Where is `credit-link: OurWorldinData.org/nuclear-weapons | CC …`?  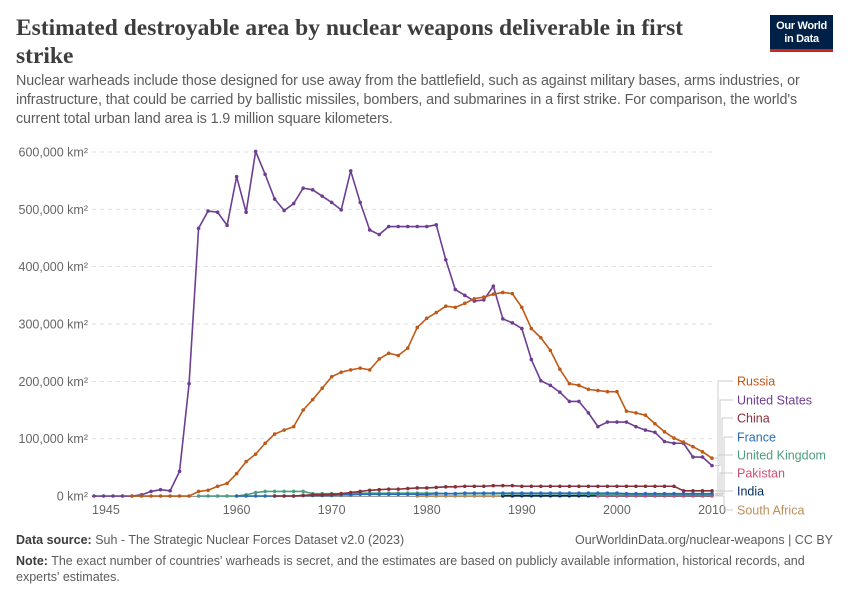 credit-link: OurWorldinData.org/nuclear-weapons | CC … is located at coordinates (704, 540).